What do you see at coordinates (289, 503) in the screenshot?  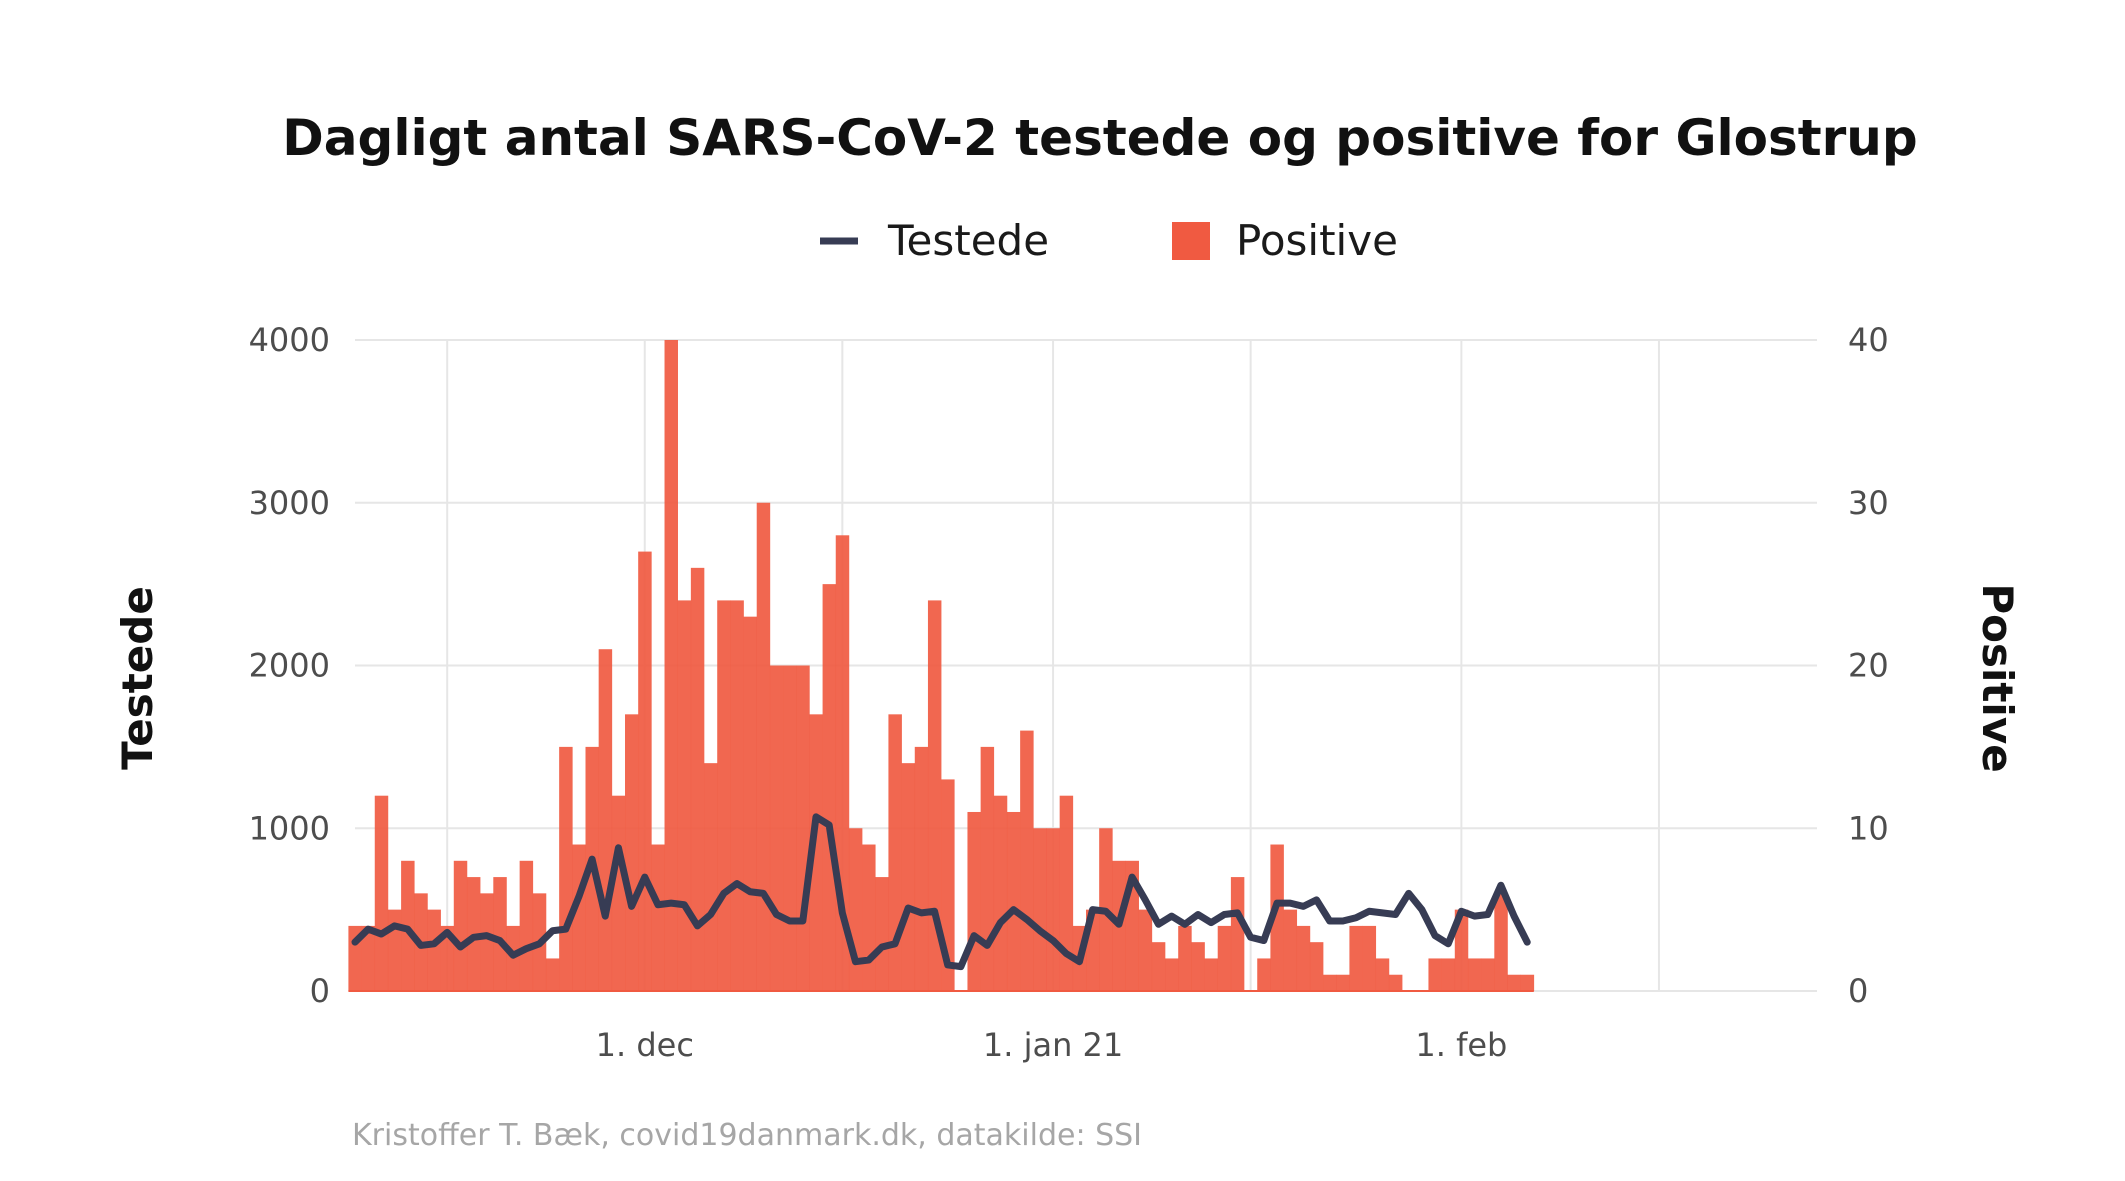 I see `left-axis-tick-label: 3000` at bounding box center [289, 503].